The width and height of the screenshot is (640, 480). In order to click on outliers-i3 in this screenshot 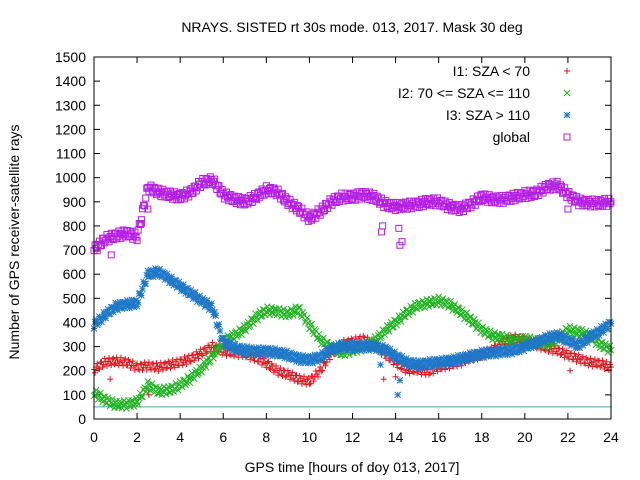, I will do `click(390, 380)`.